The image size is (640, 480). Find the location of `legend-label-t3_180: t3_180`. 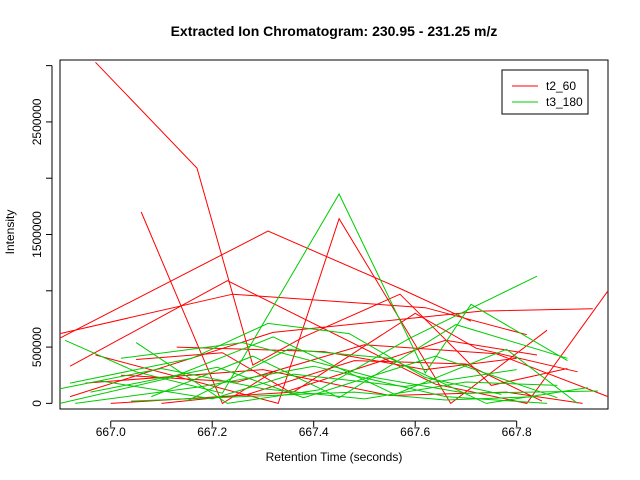

legend-label-t3_180: t3_180 is located at coordinates (564, 102).